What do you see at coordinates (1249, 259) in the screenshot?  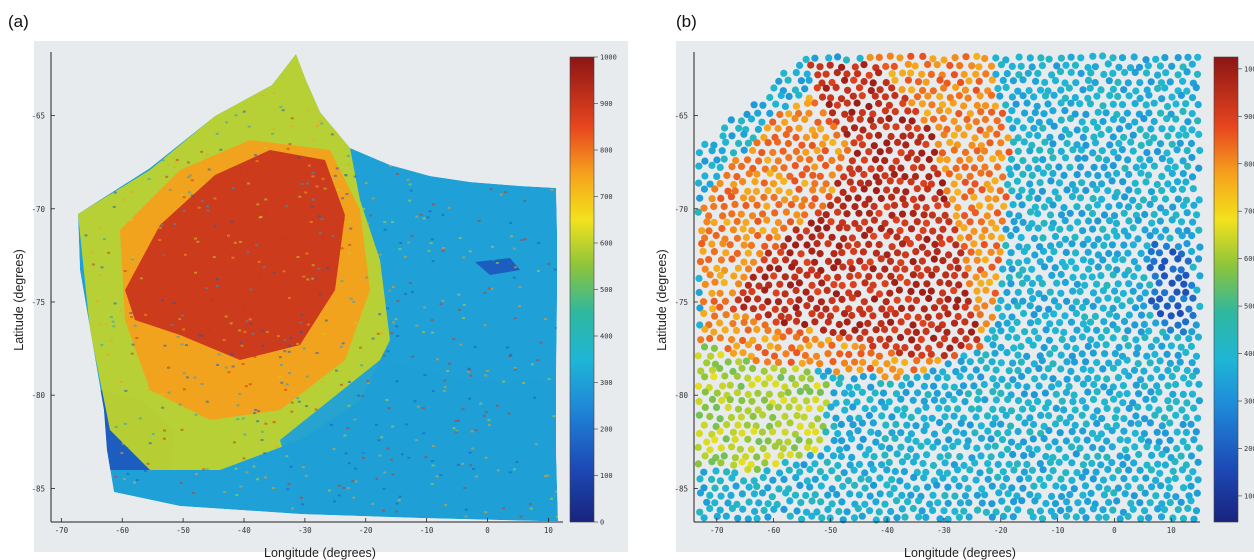 I see `colorbar-tick-label: 600` at bounding box center [1249, 259].